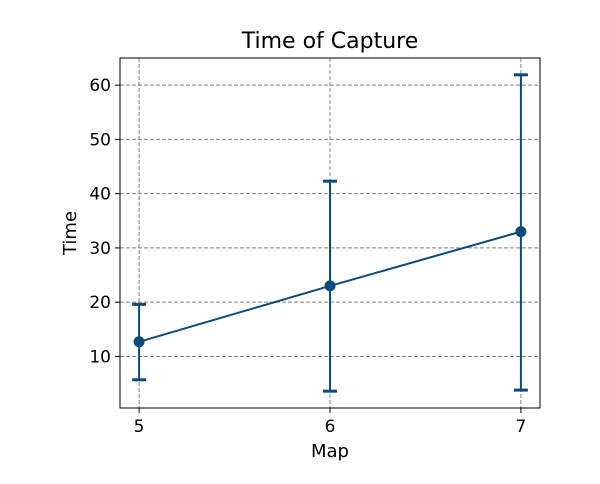  I want to click on y-tick-label: 20, so click(100, 303).